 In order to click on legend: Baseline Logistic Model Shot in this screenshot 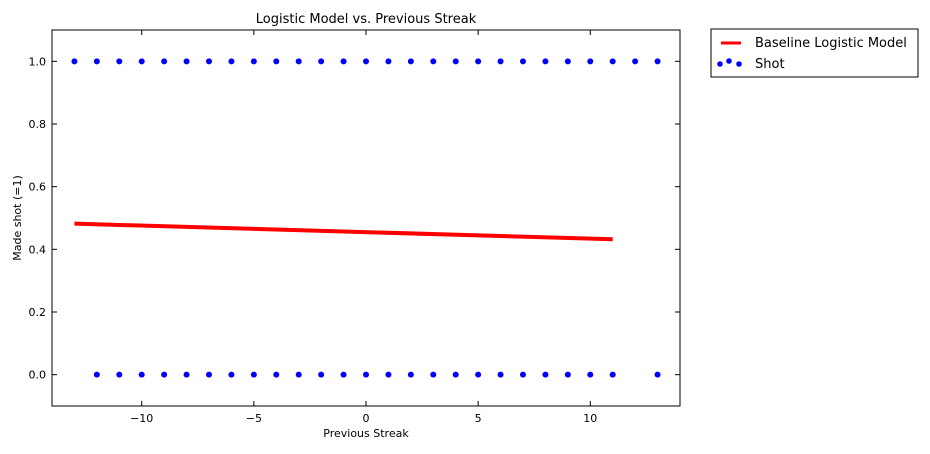, I will do `click(814, 53)`.